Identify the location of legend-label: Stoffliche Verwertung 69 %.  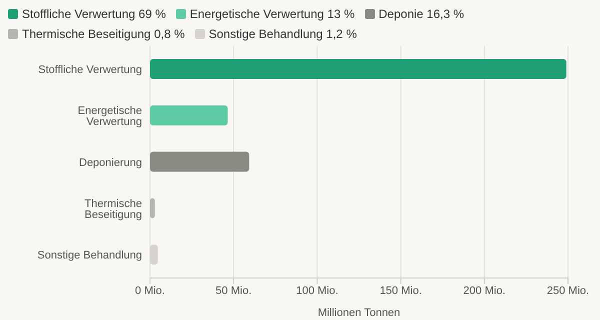
(94, 14).